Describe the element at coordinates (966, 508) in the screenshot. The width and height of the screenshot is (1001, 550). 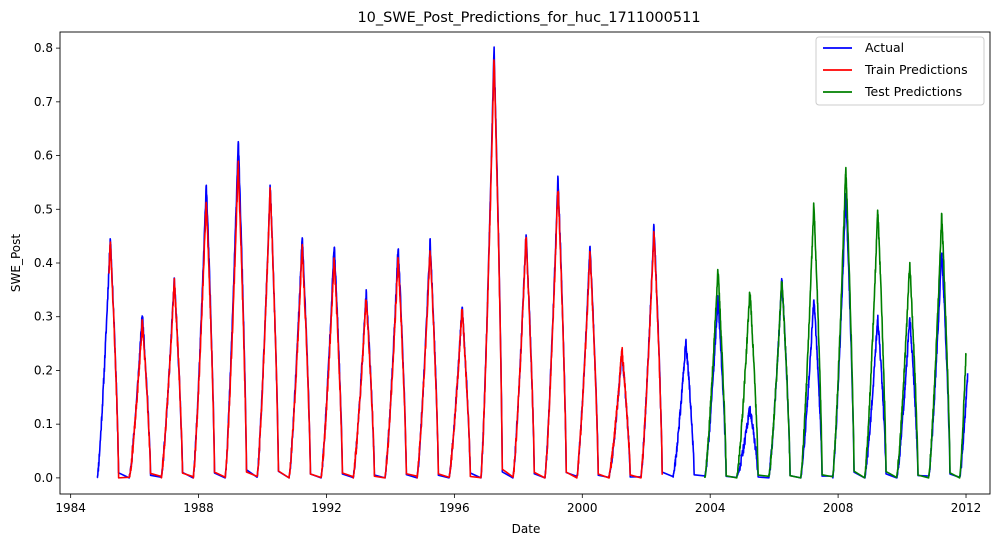
I see `x-tick-label: 2012` at that location.